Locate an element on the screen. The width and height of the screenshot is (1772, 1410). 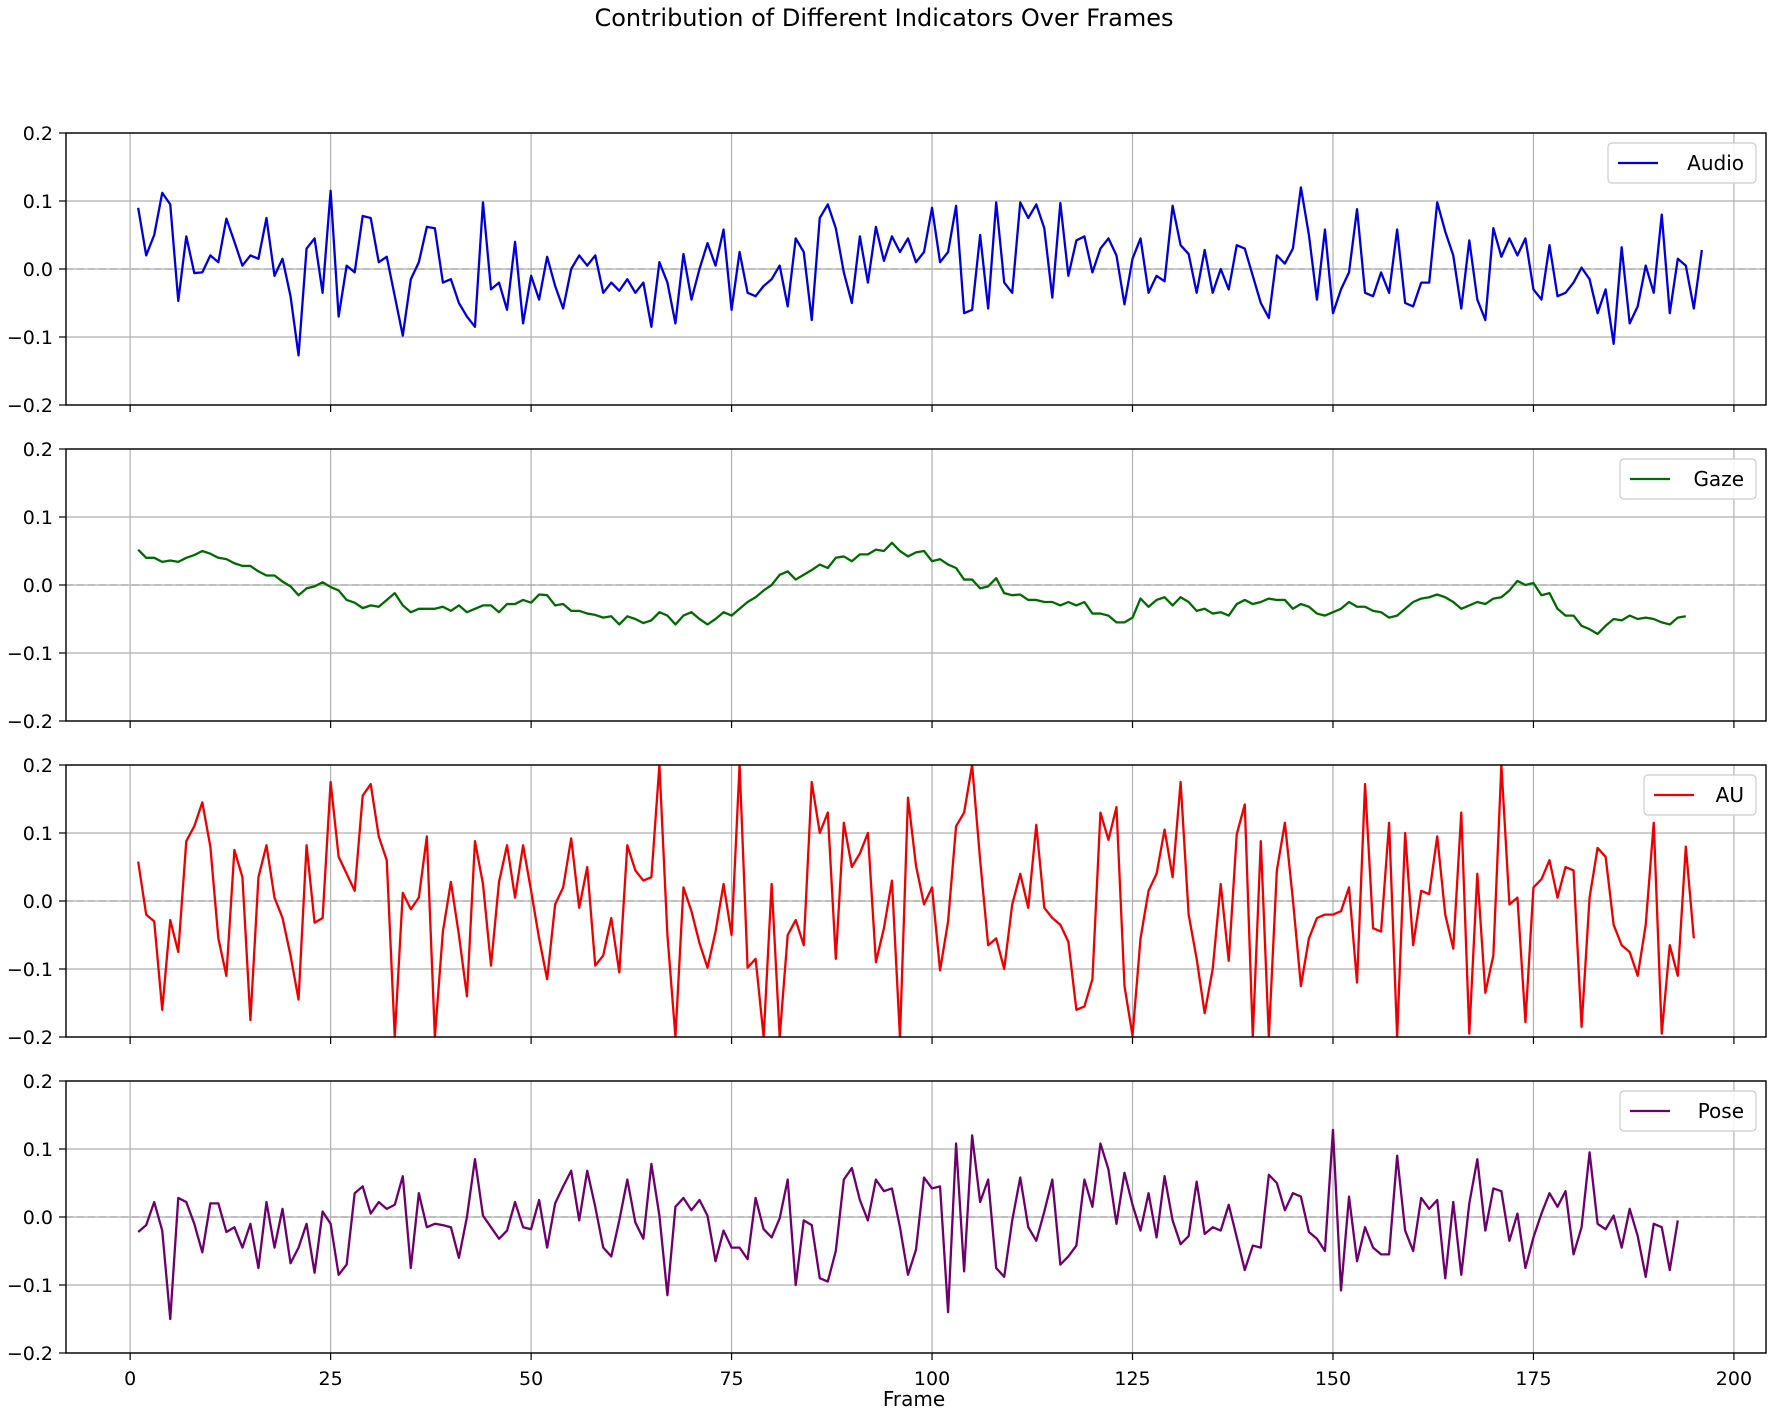
series-line-pose is located at coordinates (908, 1224).